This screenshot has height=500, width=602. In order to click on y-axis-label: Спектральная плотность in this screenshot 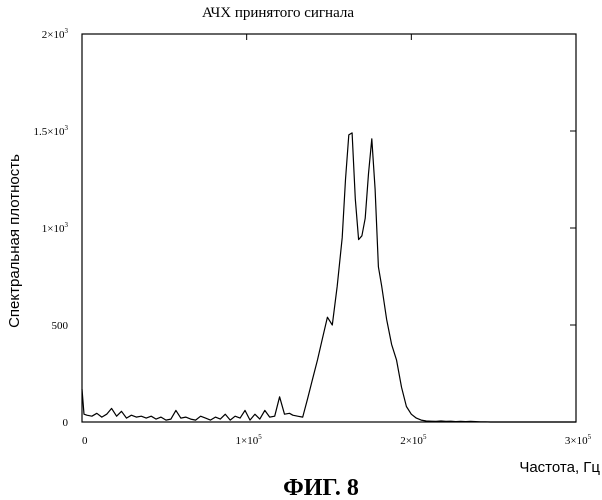, I will do `click(14, 241)`.